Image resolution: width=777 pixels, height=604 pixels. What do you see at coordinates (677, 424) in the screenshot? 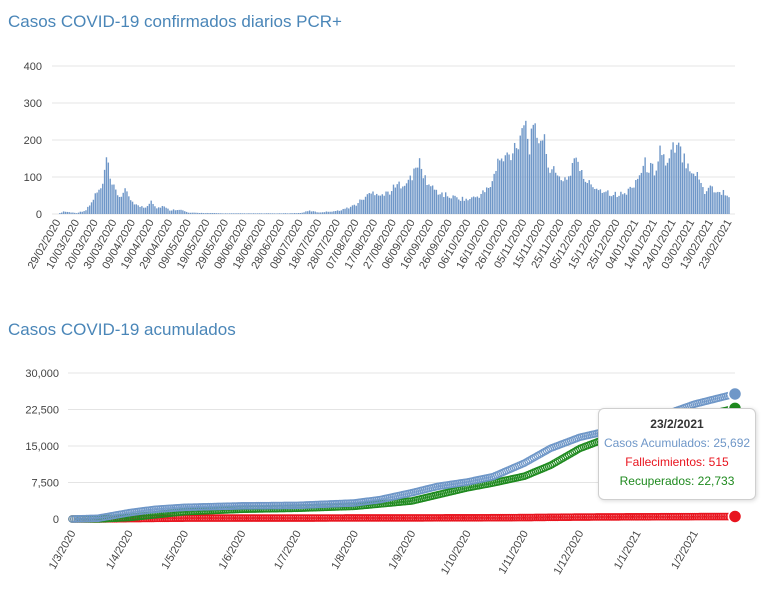
I see `tooltip-date: 23/2/2021` at bounding box center [677, 424].